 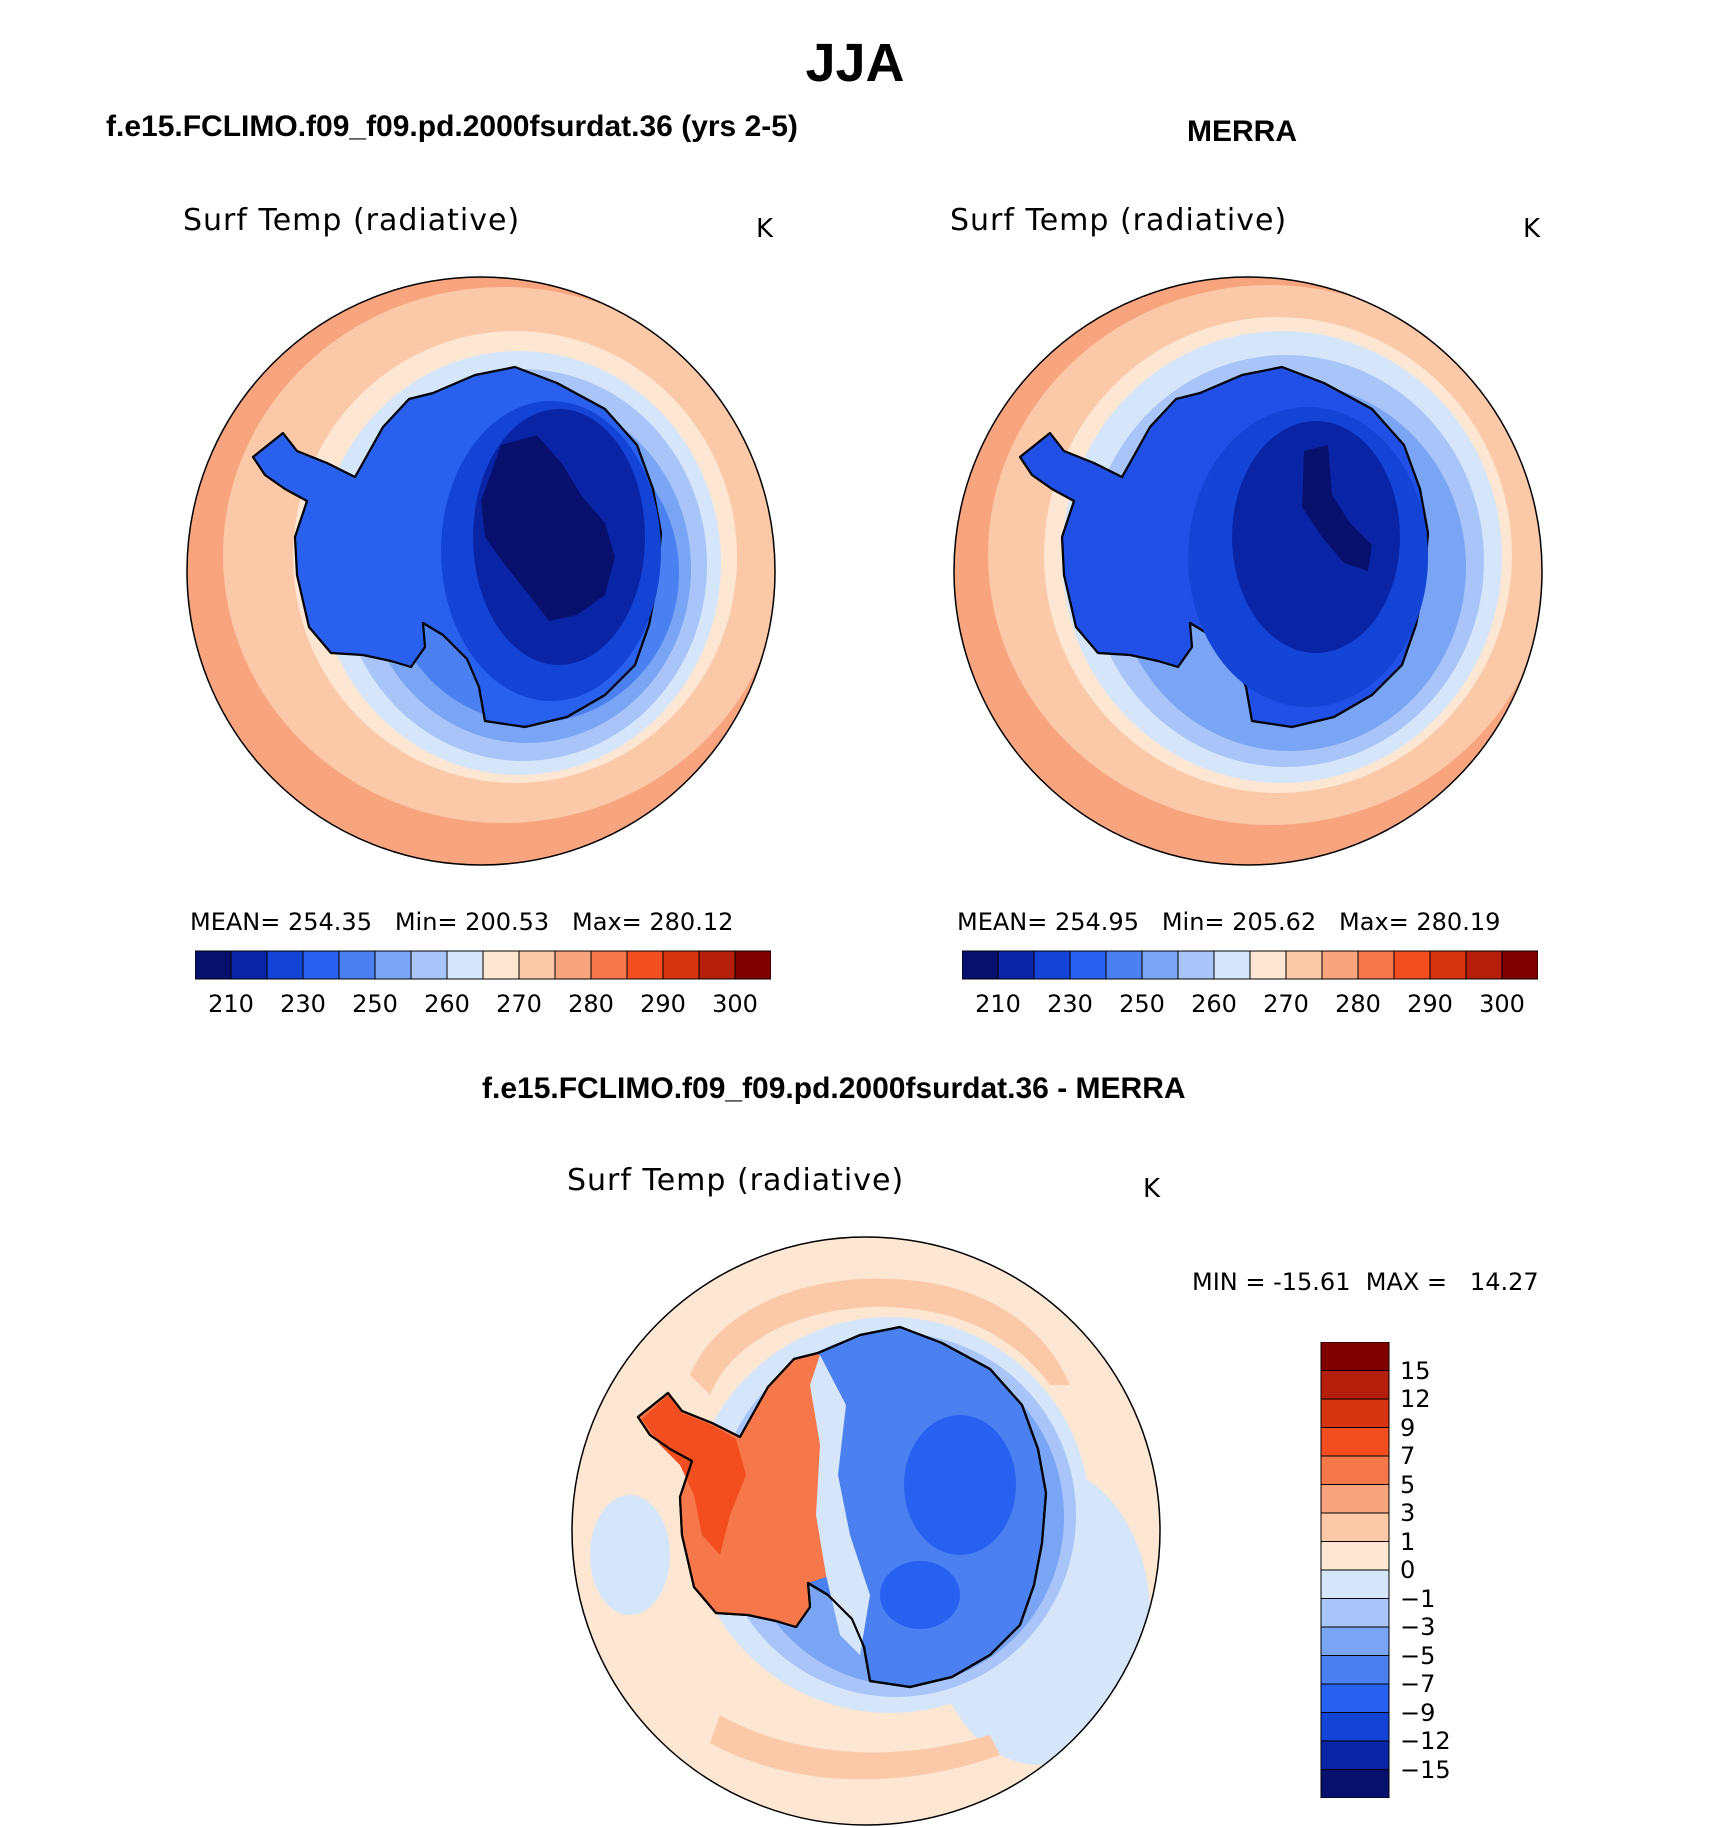 I want to click on model-colorbar, so click(x=483, y=965).